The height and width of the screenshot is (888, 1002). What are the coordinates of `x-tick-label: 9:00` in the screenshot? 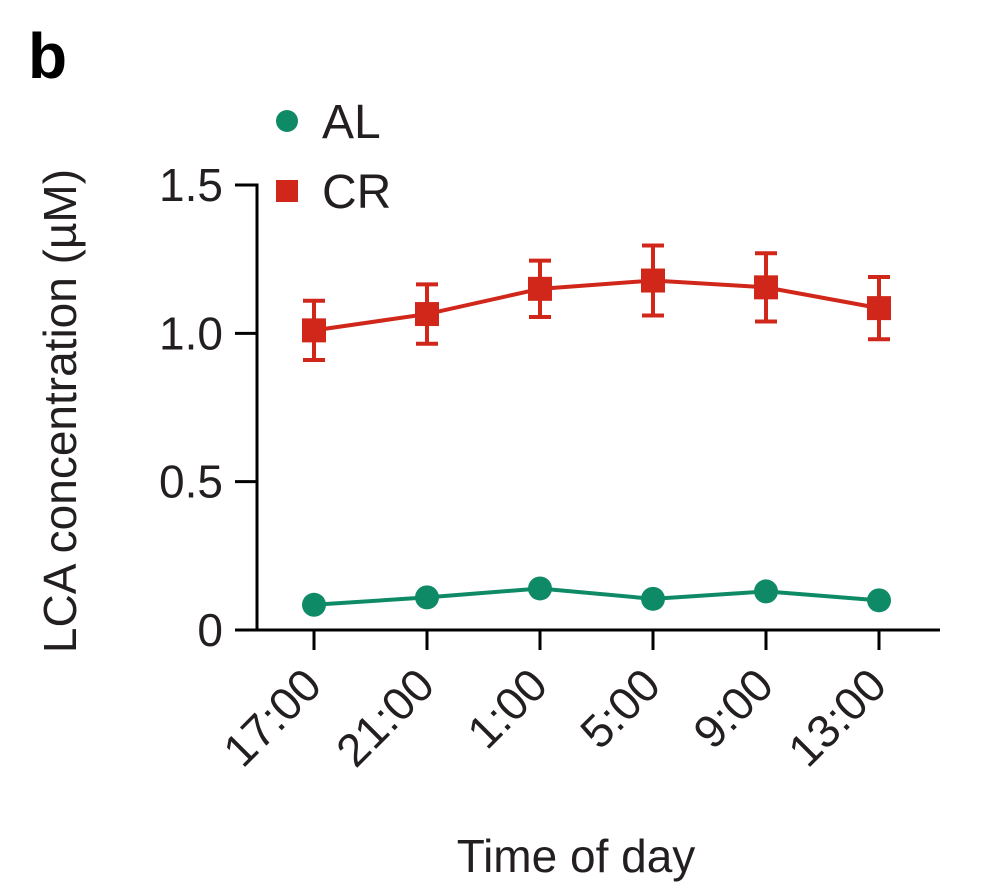 It's located at (733, 708).